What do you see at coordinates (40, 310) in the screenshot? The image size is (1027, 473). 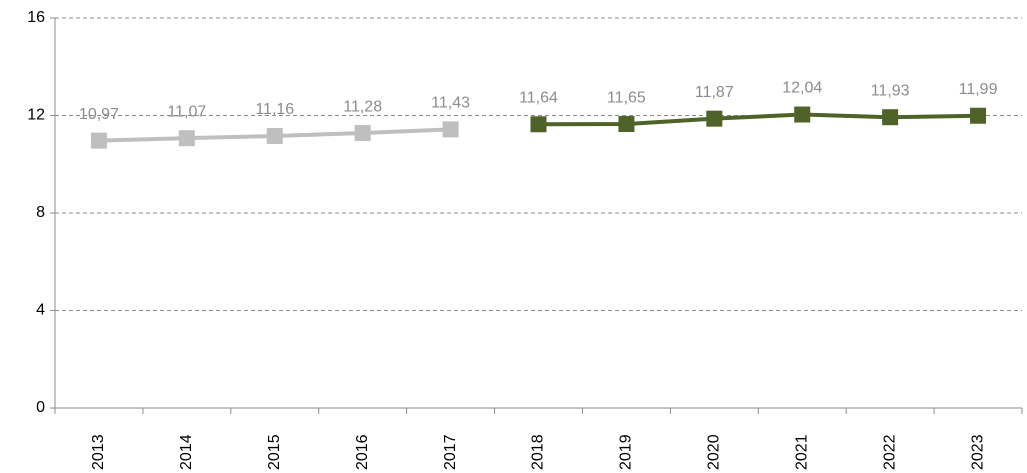 I see `y-tick-label: 4` at bounding box center [40, 310].